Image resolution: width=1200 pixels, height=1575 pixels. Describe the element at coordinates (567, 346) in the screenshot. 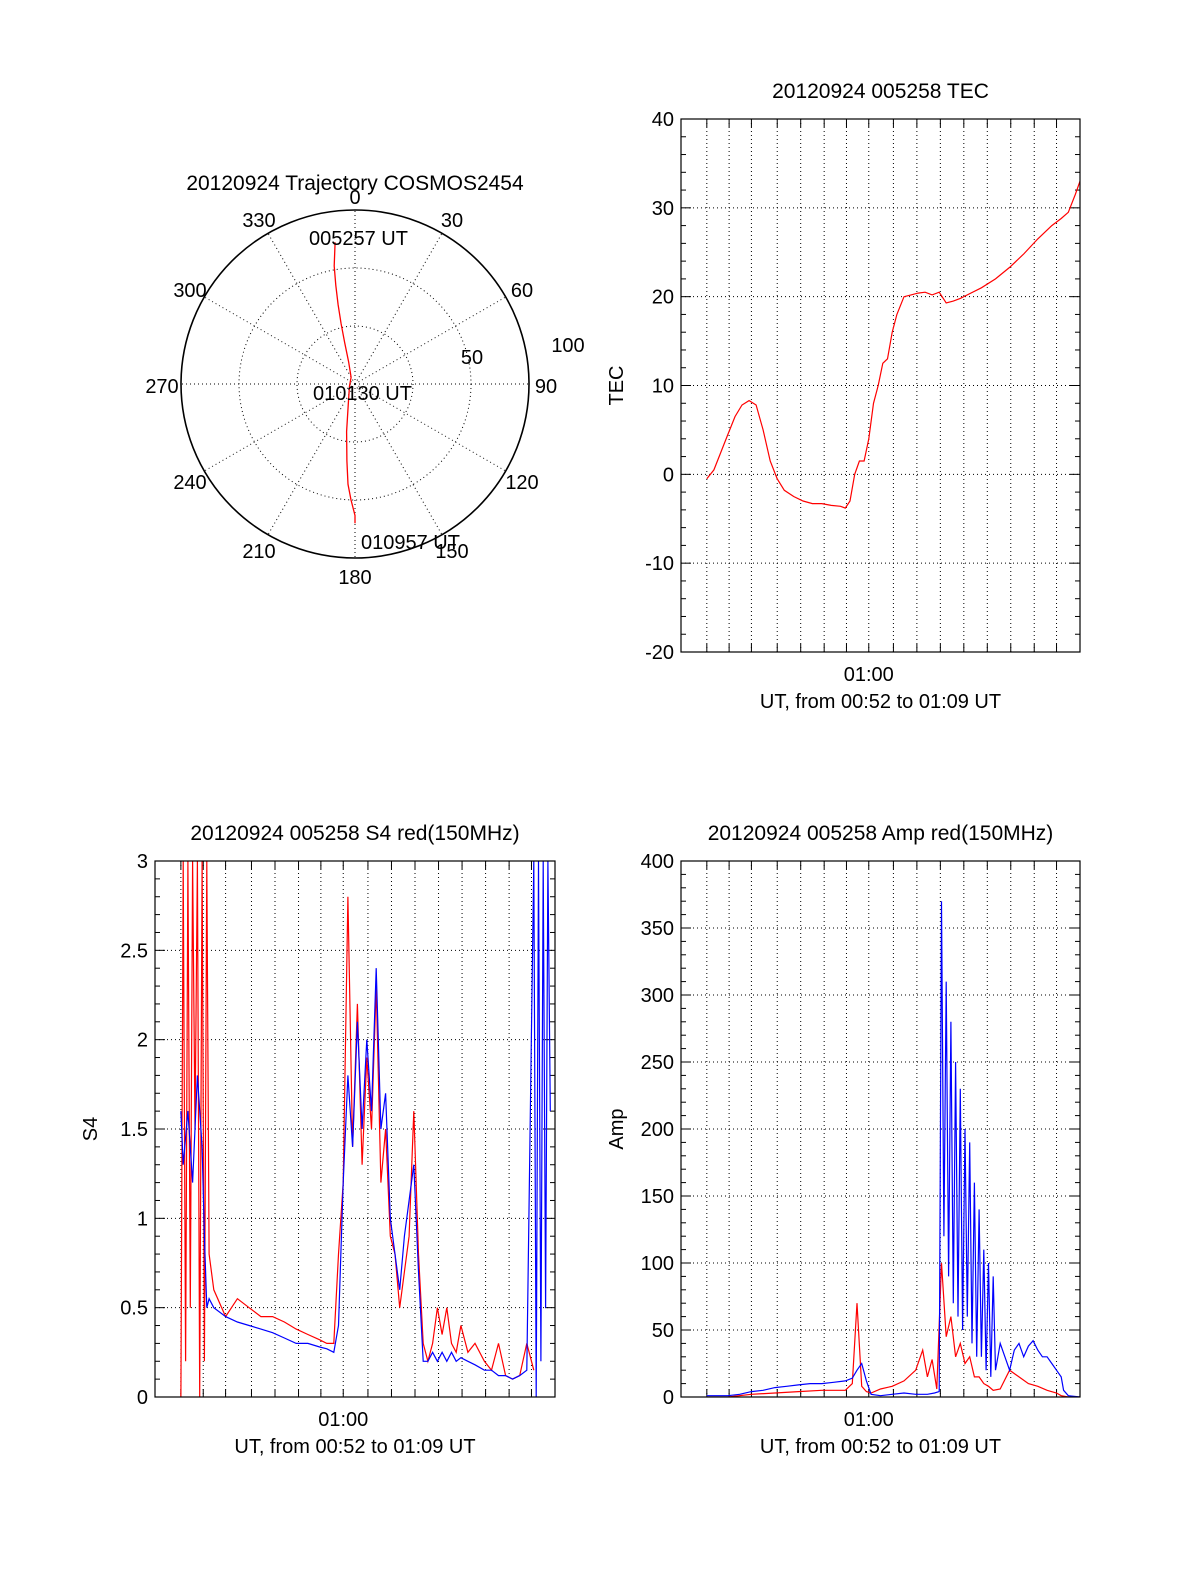

I see `radial-label: 100` at that location.